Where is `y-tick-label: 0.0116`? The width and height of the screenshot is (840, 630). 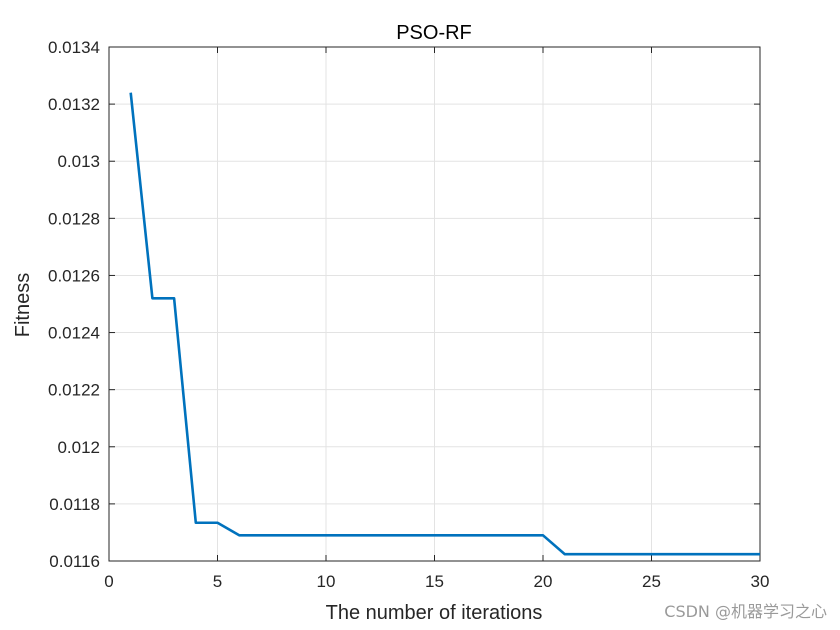
y-tick-label: 0.0116 is located at coordinates (74, 561).